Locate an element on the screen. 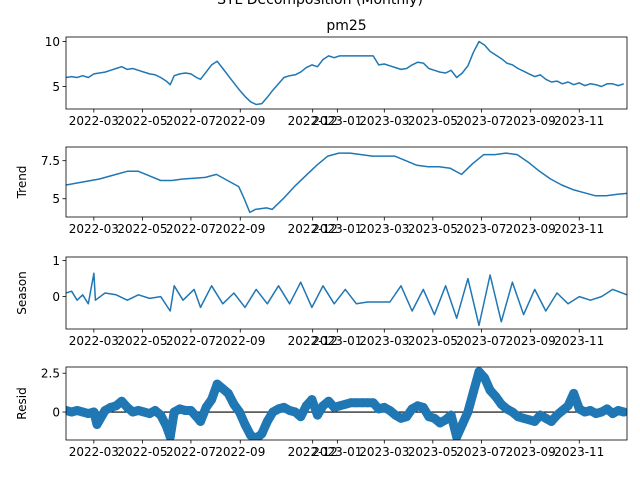  series-line-season is located at coordinates (346, 299).